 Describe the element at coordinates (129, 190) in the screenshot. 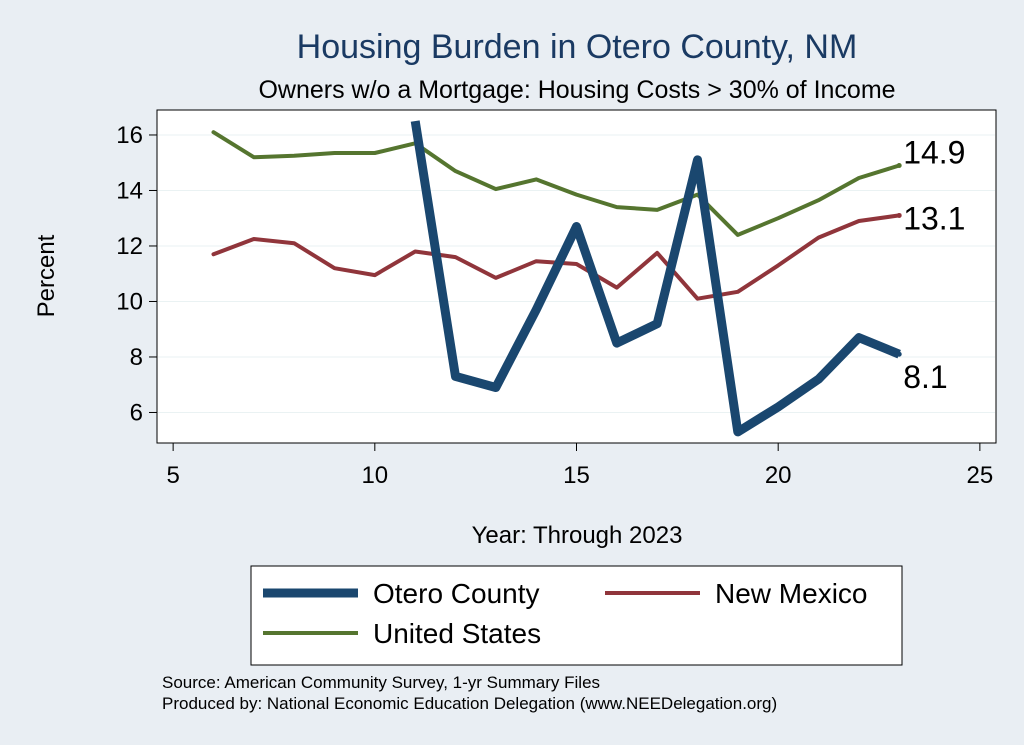

I see `y-tick-label: 14` at that location.